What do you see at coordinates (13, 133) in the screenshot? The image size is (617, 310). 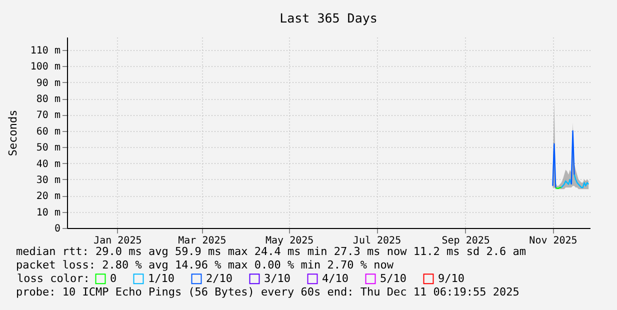 I see `y-axis-title: Seconds` at bounding box center [13, 133].